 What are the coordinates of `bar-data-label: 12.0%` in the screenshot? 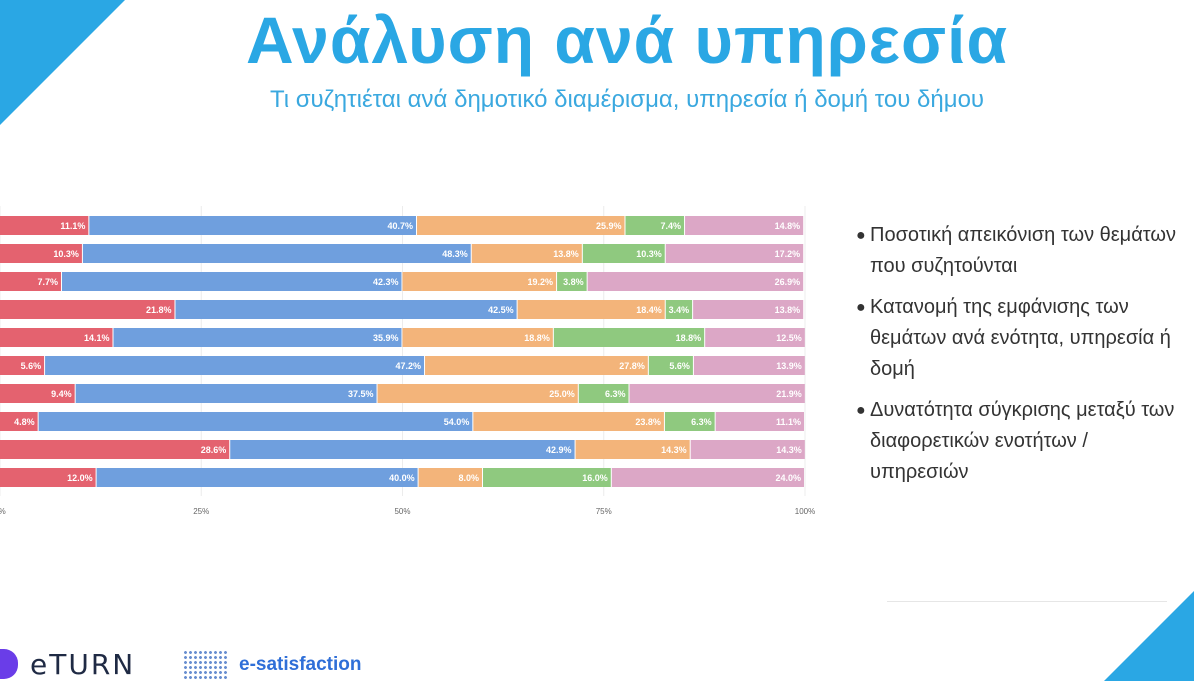 It's located at (80, 478).